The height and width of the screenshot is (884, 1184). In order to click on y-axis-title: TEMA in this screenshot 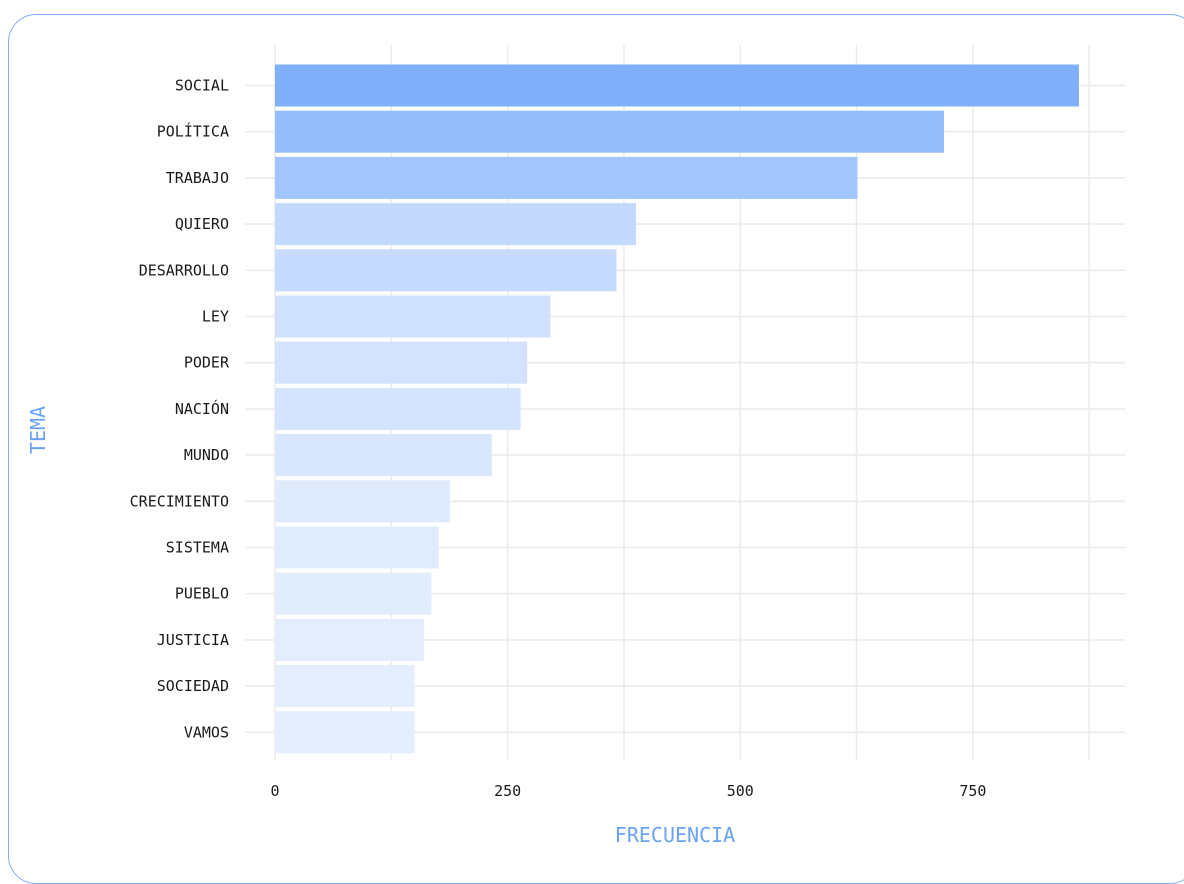, I will do `click(38, 430)`.